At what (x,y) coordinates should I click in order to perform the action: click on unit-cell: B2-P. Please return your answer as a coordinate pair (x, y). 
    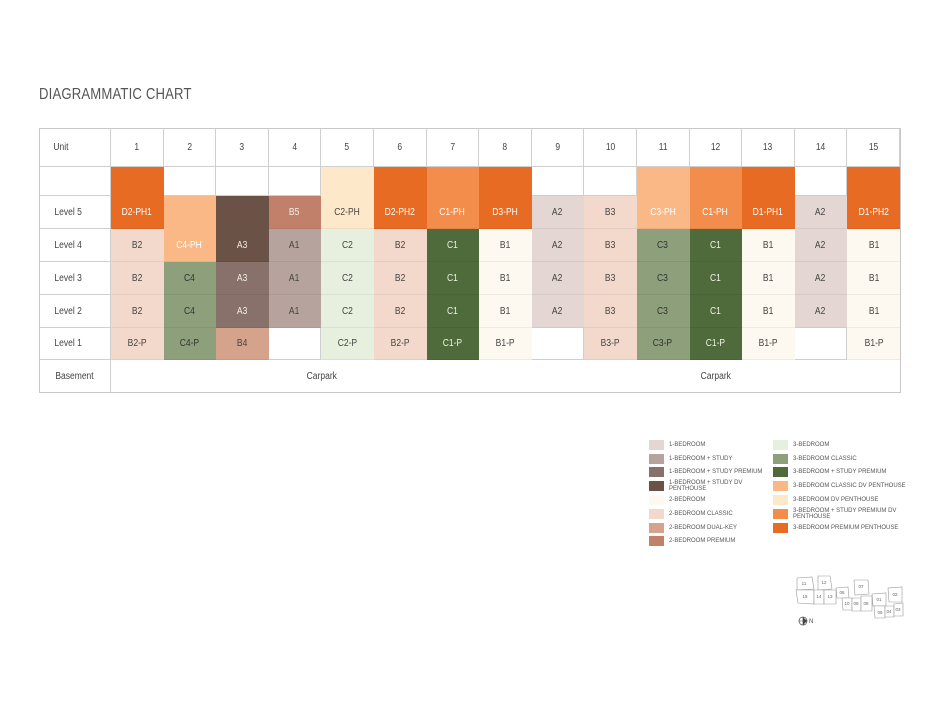
    Looking at the image, I should click on (137, 344).